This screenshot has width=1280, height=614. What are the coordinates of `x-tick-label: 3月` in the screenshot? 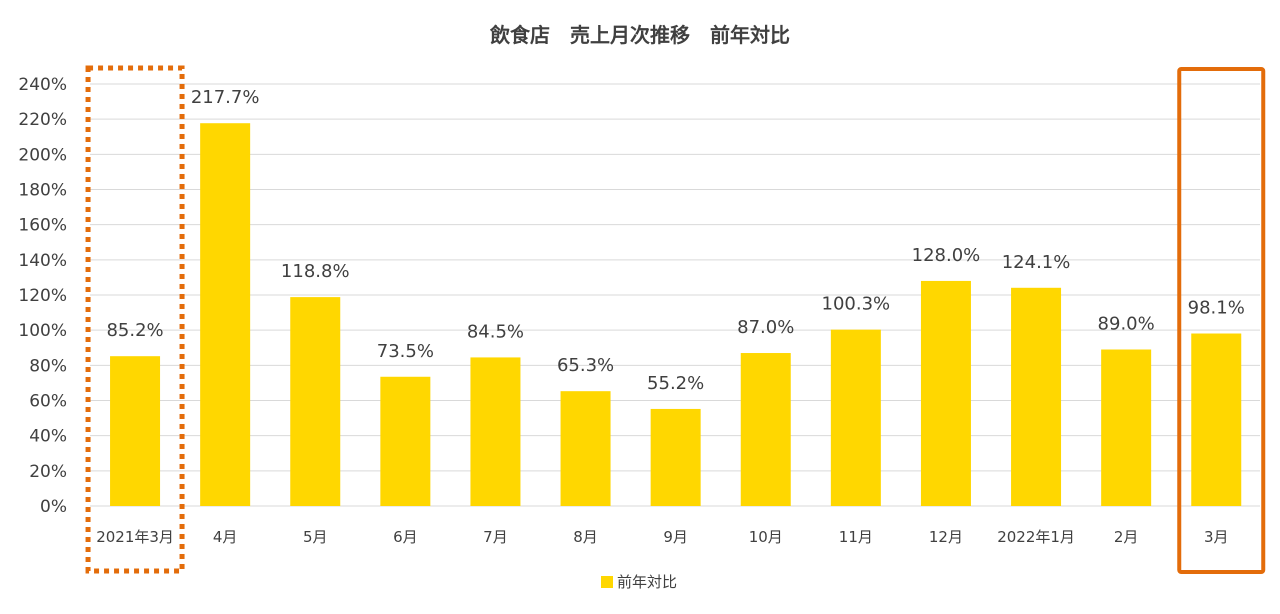 It's located at (1216, 537).